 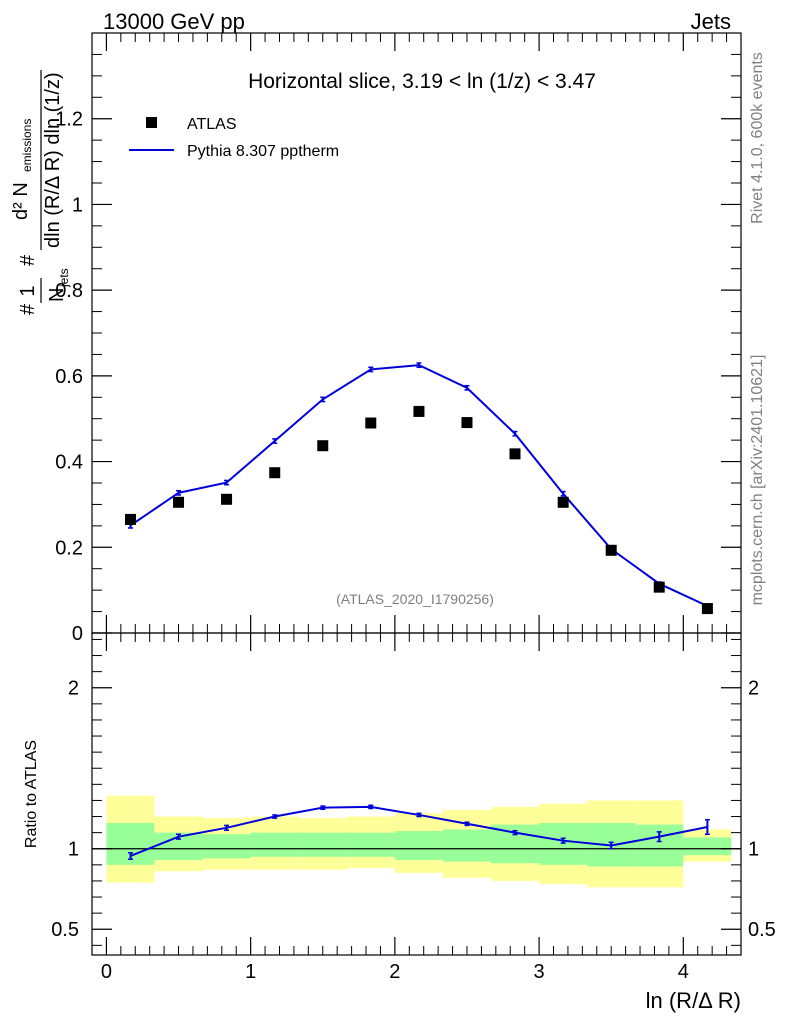 What do you see at coordinates (711, 21) in the screenshot?
I see `header-process-label: Jets` at bounding box center [711, 21].